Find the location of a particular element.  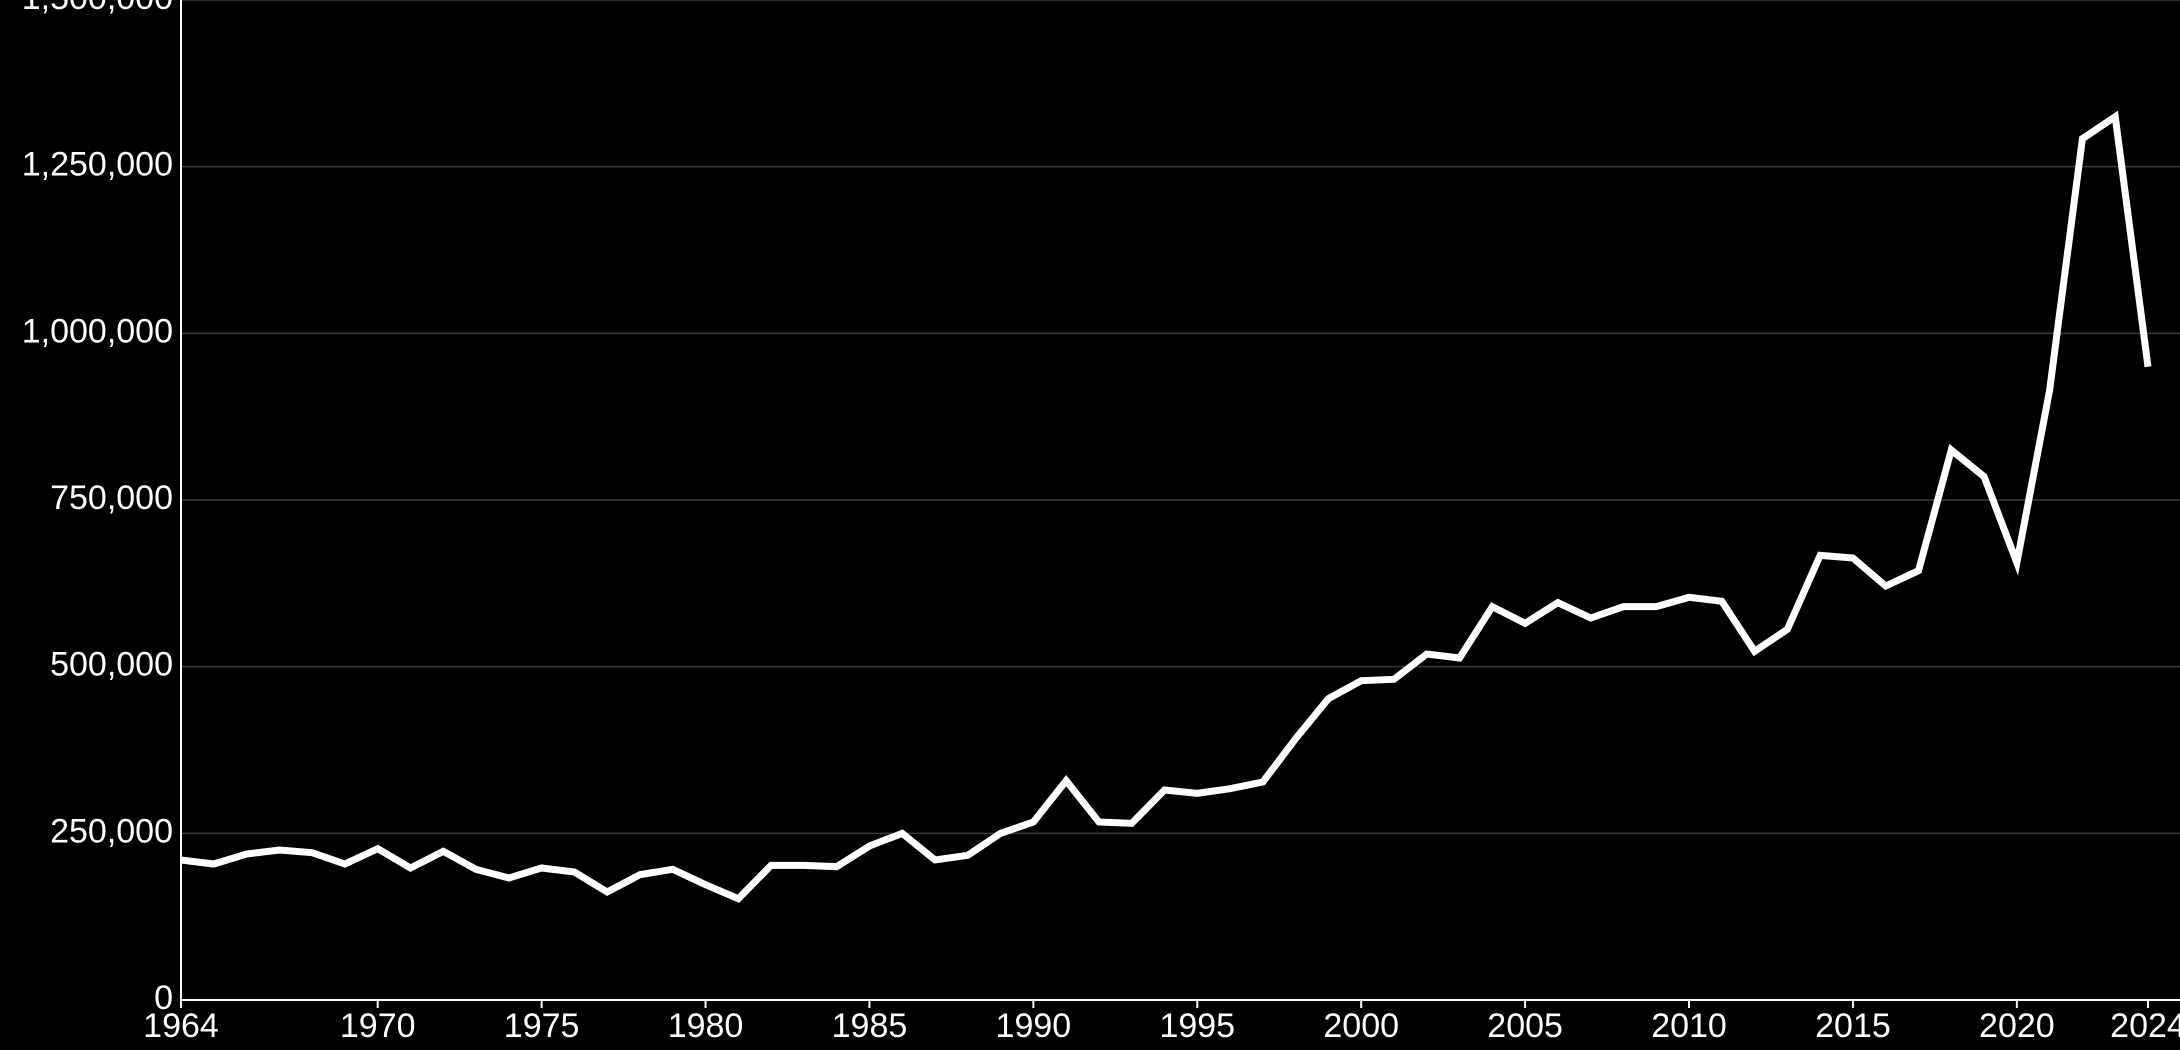

y-tick-label: 1,250,000 is located at coordinates (97, 165).